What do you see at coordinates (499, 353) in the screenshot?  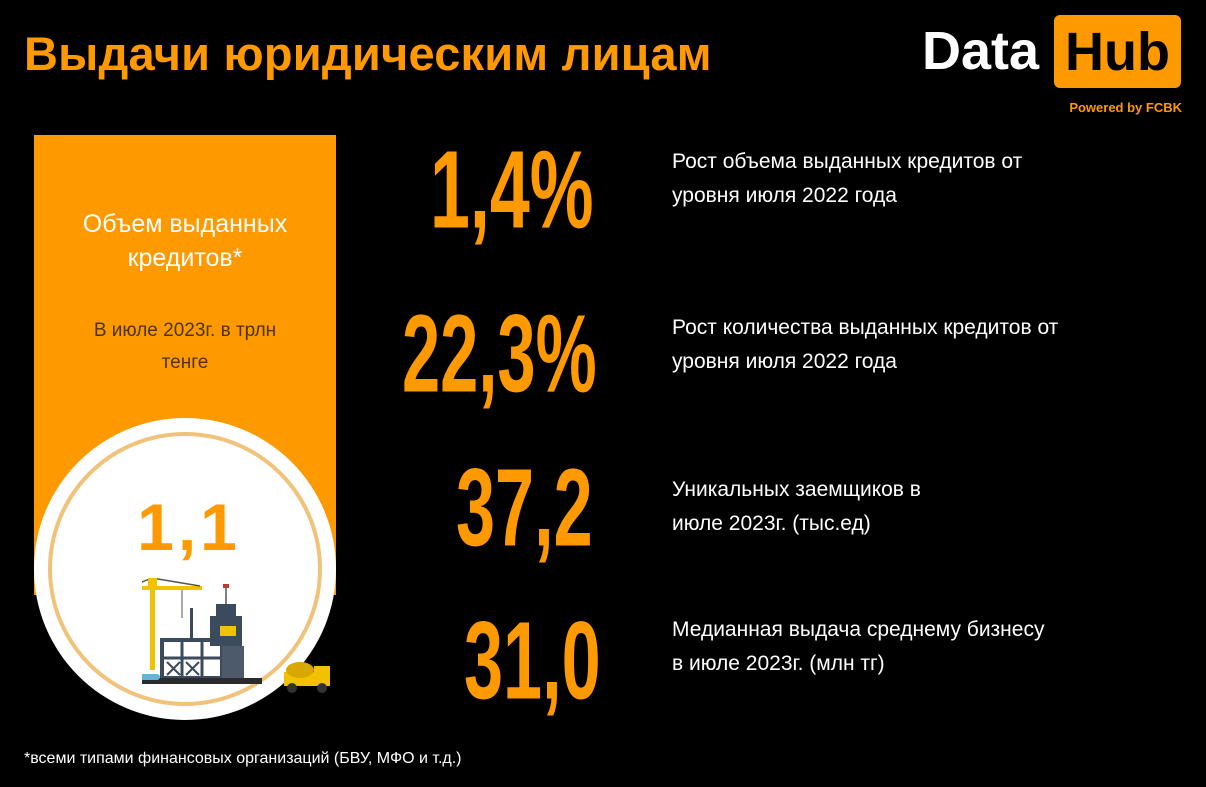 I see `stat-value: 22,3%` at bounding box center [499, 353].